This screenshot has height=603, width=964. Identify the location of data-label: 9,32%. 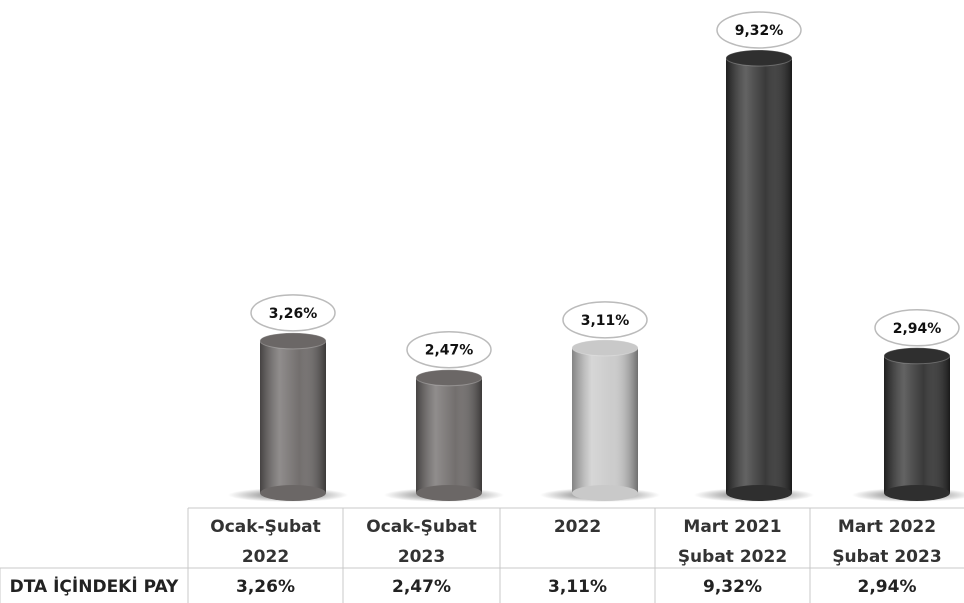
(759, 31).